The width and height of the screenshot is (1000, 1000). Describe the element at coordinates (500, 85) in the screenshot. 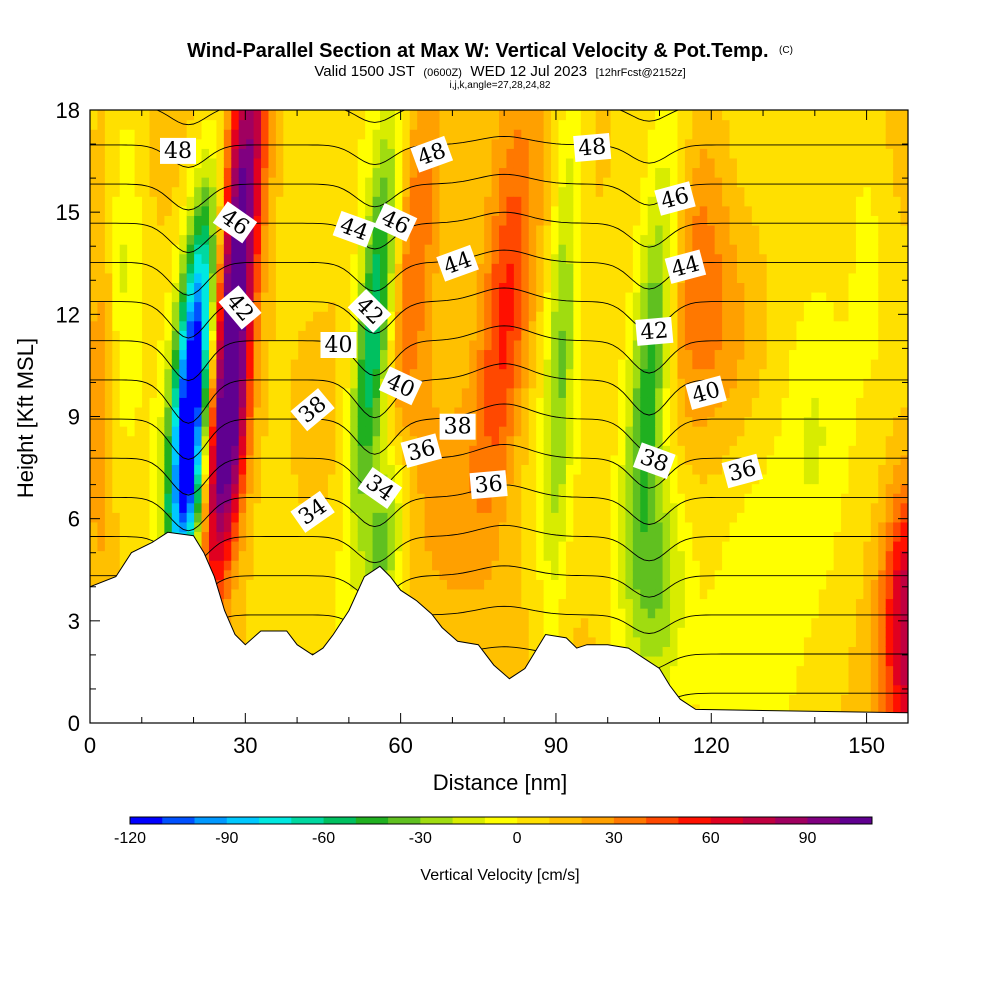

I see `grid-indices: i,j,k,angle=27,28,24,82` at that location.